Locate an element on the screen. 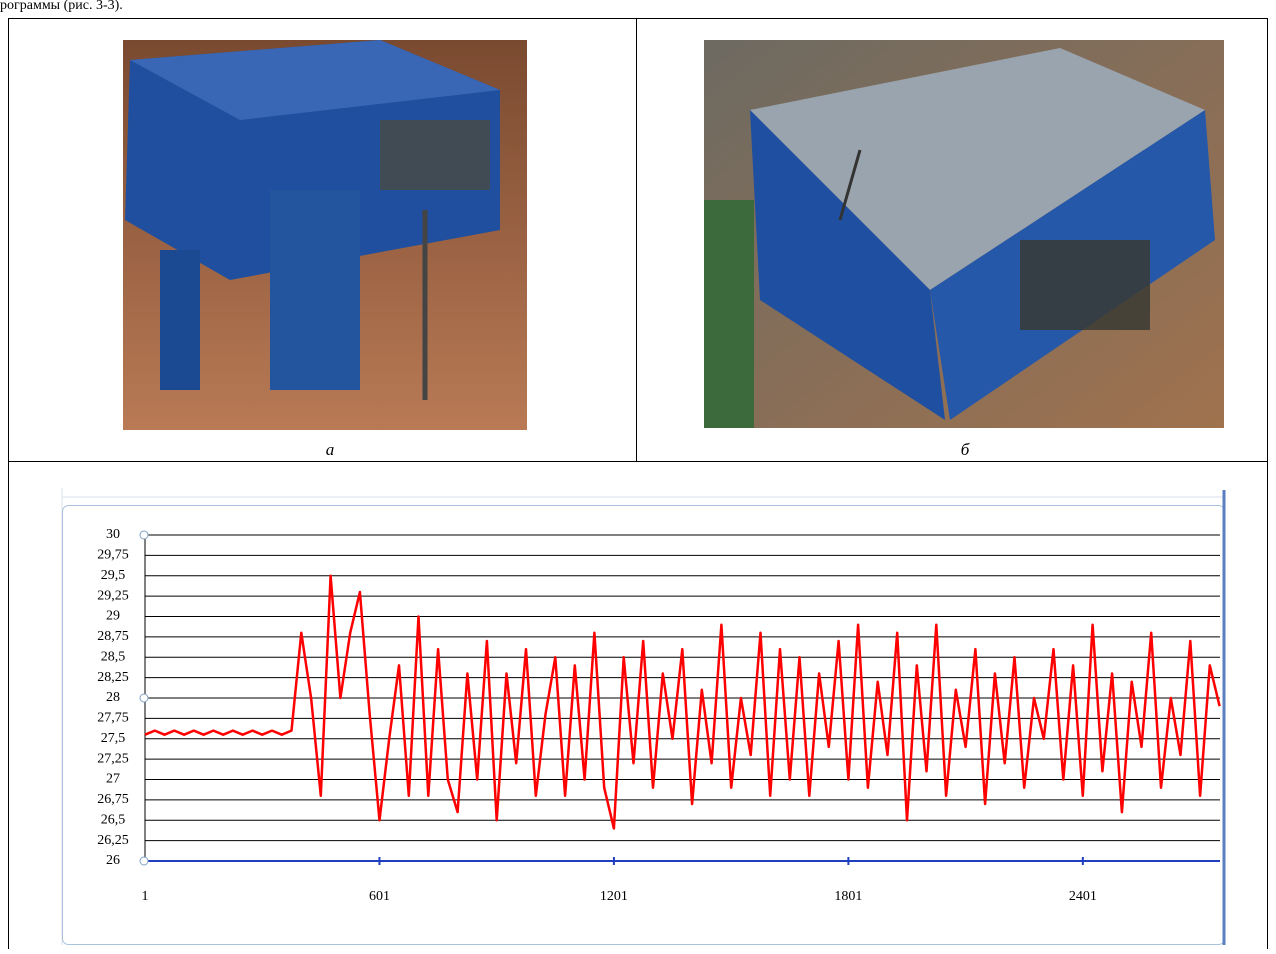 Image resolution: width=1276 pixels, height=954 pixels. y-tick-label: 27,5 is located at coordinates (113, 738).